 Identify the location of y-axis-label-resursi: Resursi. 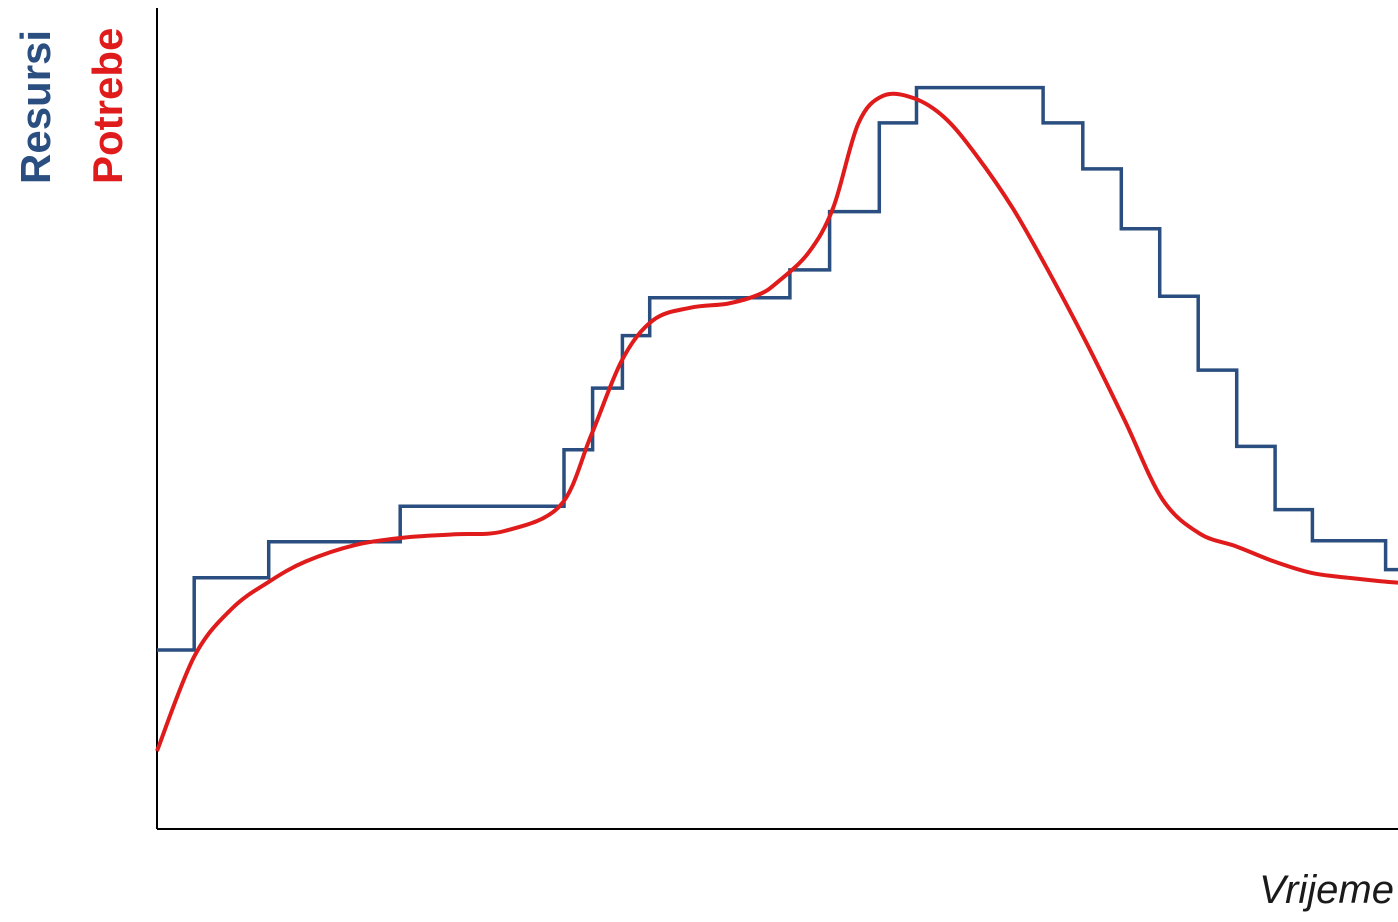
(35, 106).